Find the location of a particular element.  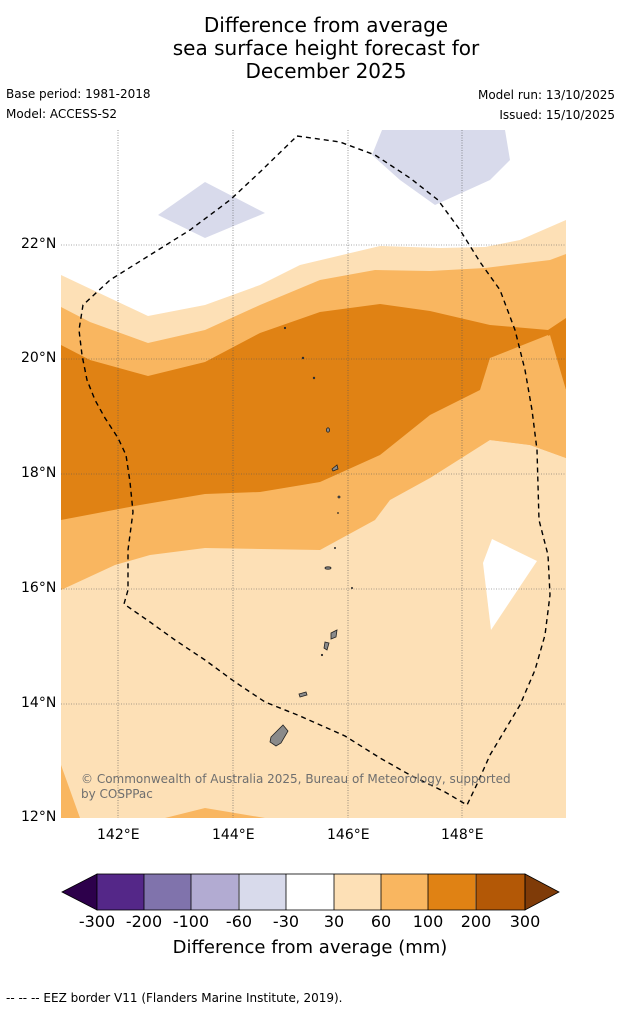

asuncion-island is located at coordinates (314, 378).